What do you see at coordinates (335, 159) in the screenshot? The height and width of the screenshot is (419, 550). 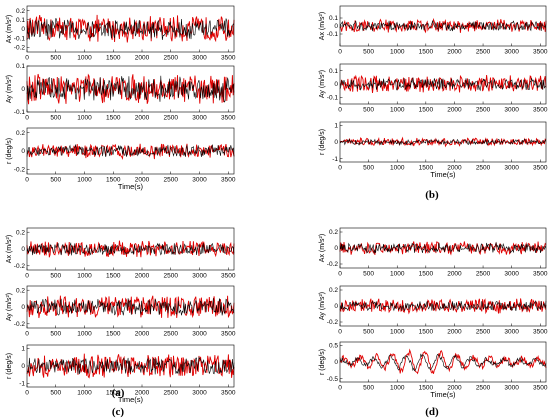 I see `y-tick-label: -1` at bounding box center [335, 159].